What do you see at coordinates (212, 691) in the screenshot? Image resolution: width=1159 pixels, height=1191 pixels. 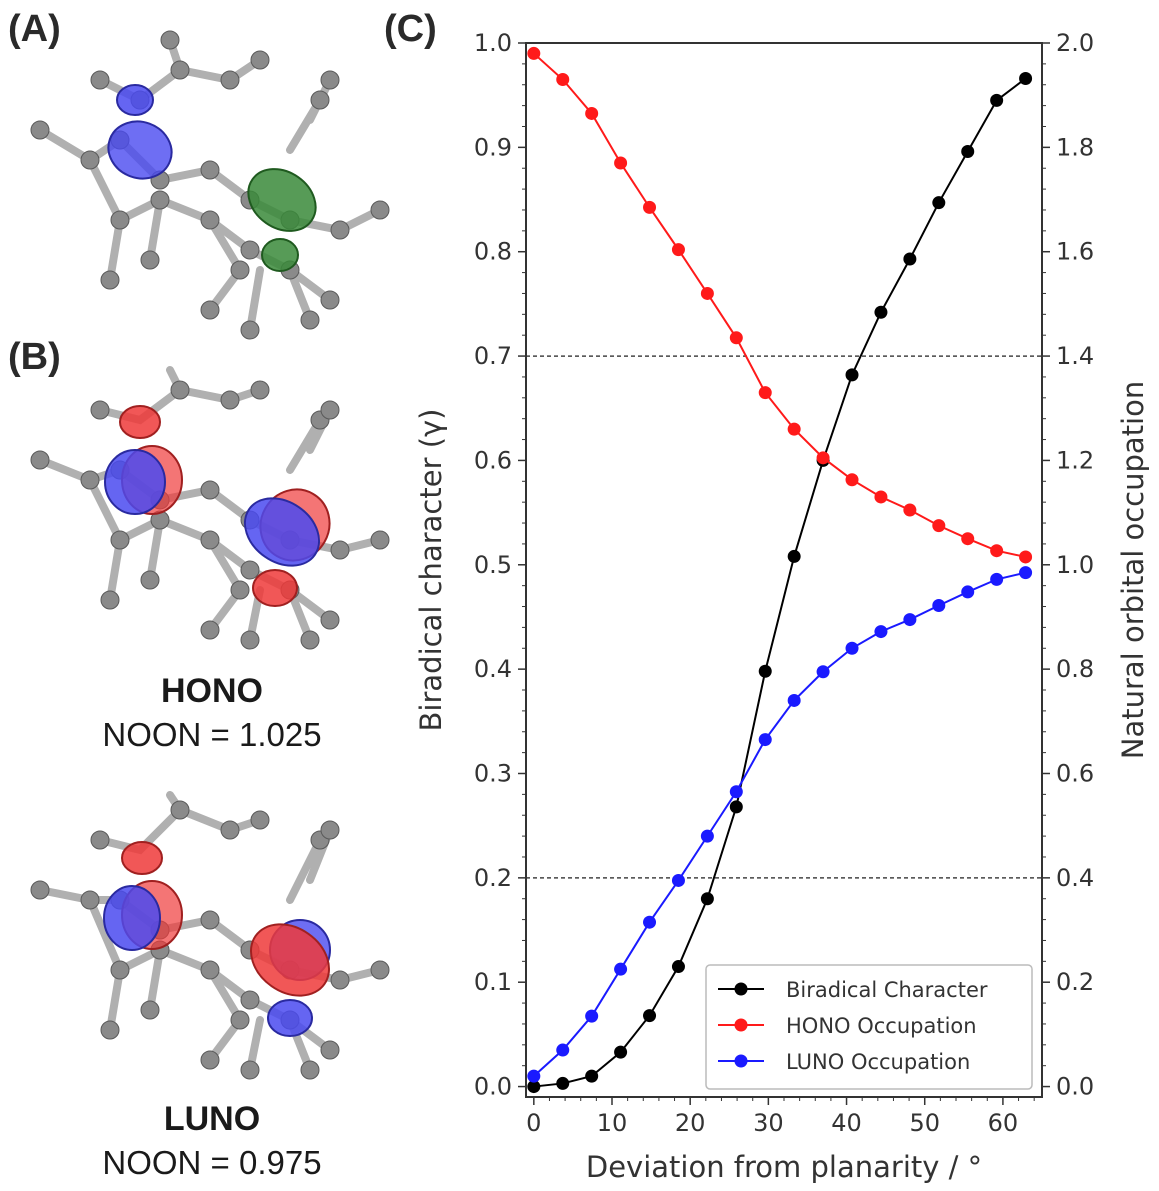 I see `hono-title: HONO` at bounding box center [212, 691].